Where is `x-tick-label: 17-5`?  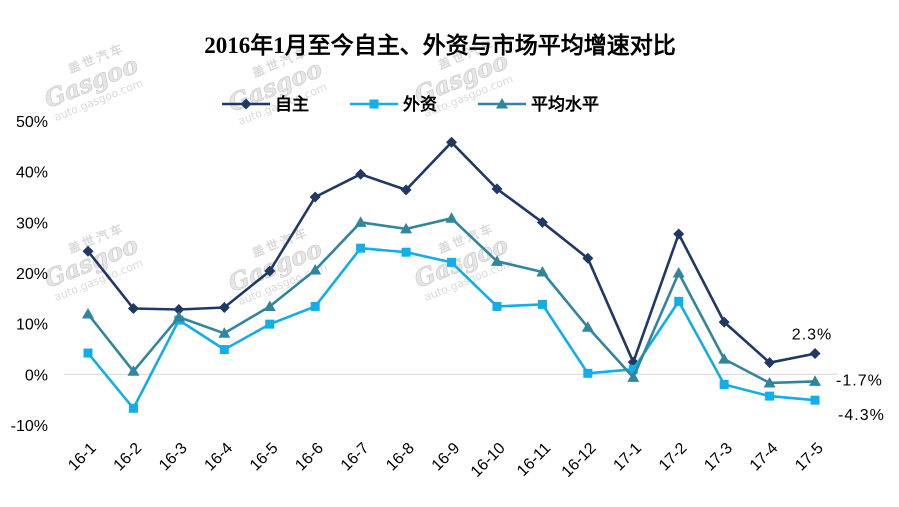 x-tick-label: 17-5 is located at coordinates (809, 457).